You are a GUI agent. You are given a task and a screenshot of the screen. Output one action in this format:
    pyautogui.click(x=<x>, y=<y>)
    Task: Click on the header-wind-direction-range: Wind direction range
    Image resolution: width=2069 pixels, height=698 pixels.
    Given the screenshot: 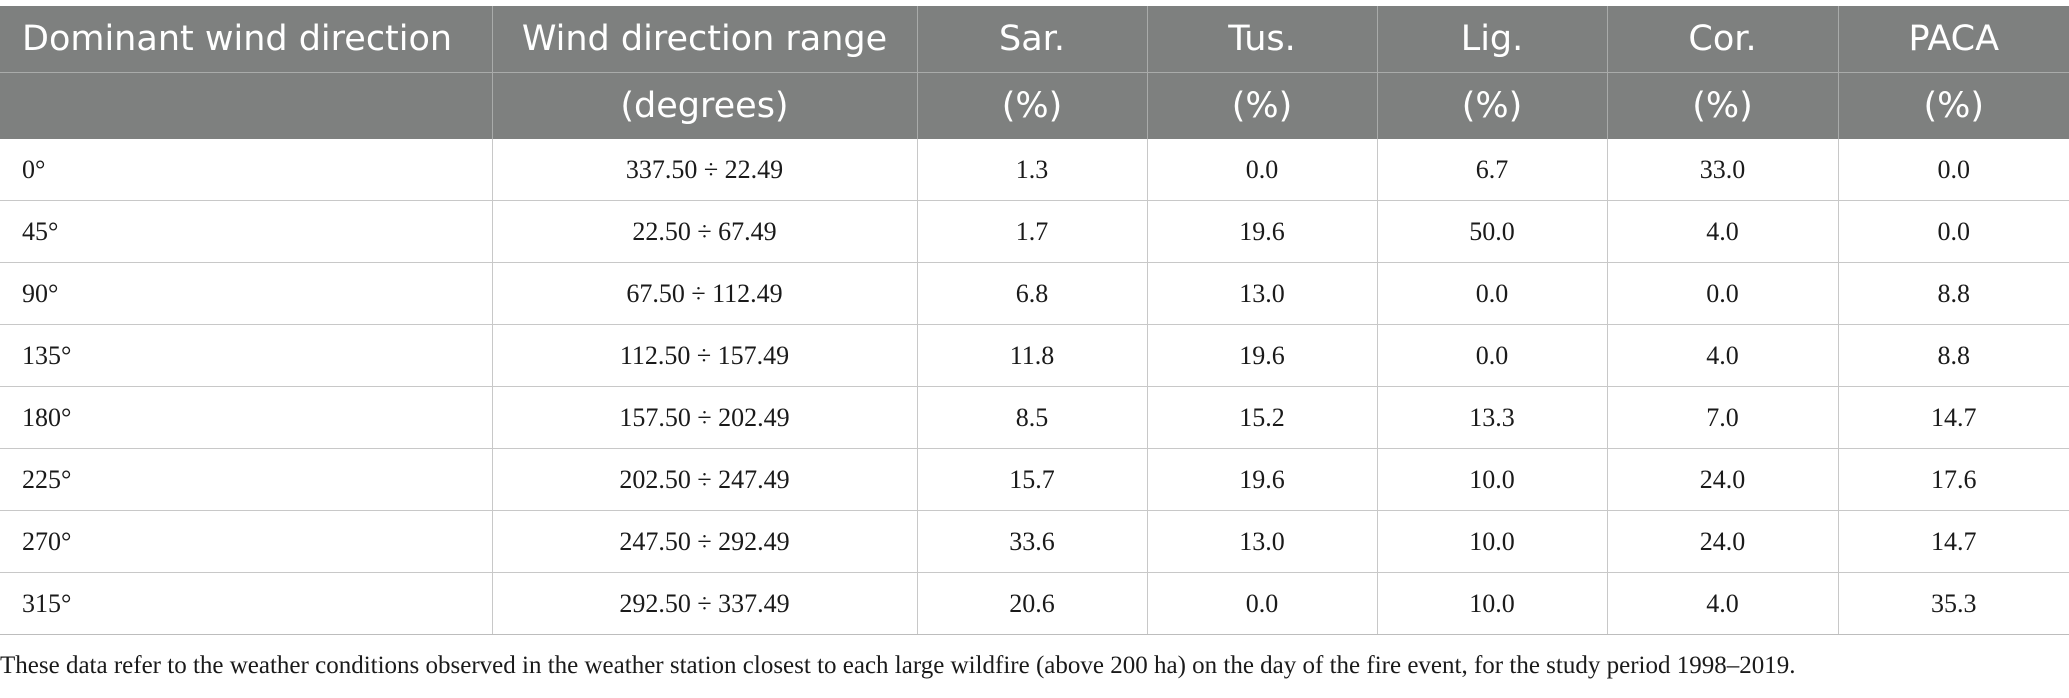 What is the action you would take?
    pyautogui.click(x=705, y=39)
    